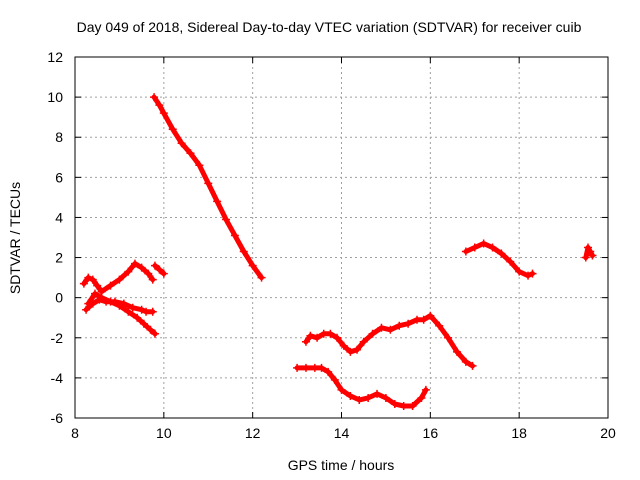  Describe the element at coordinates (55, 57) in the screenshot. I see `y-tick-label: 12` at that location.